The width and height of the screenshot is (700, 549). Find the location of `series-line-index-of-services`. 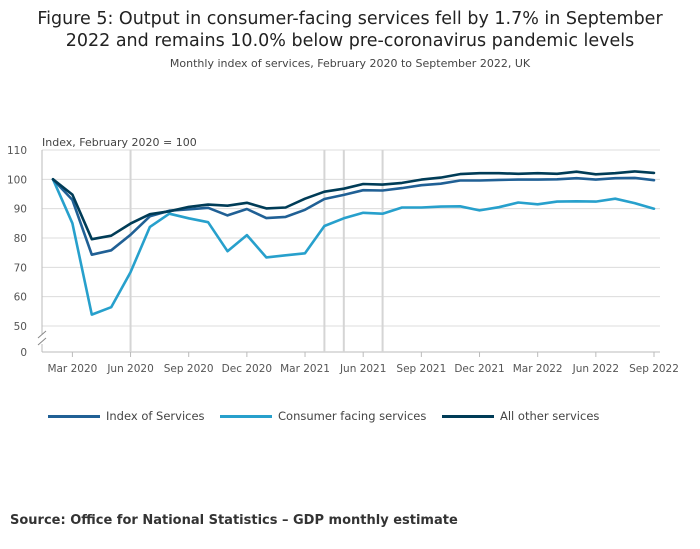

series-line-index-of-services is located at coordinates (353, 216).